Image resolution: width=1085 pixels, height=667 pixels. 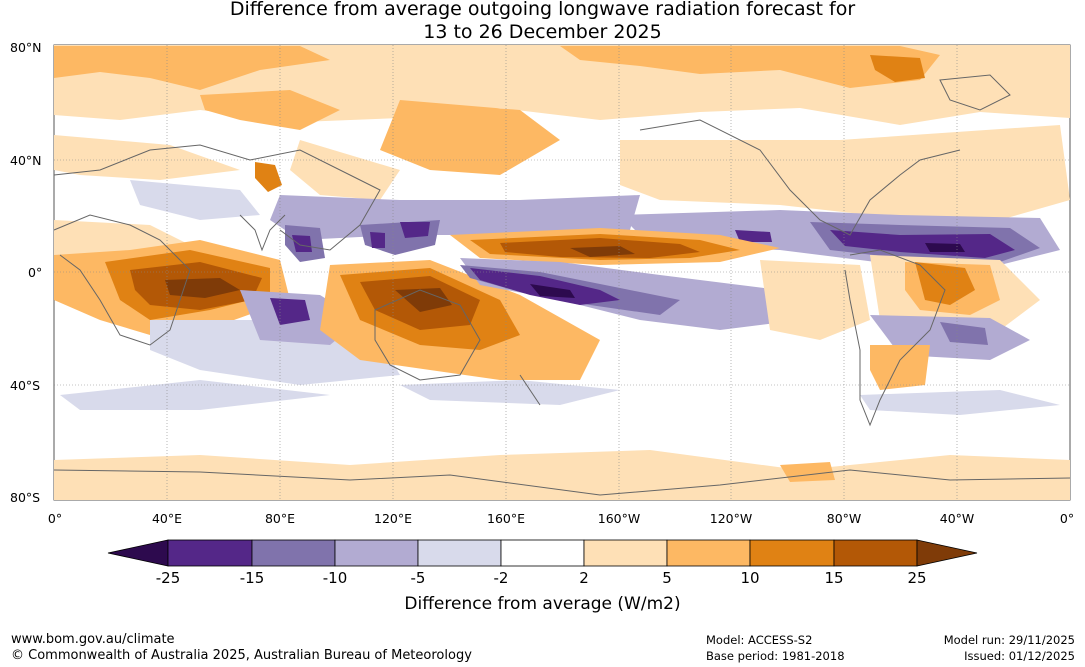 I want to click on new-zealand-coastline, so click(x=530, y=390).